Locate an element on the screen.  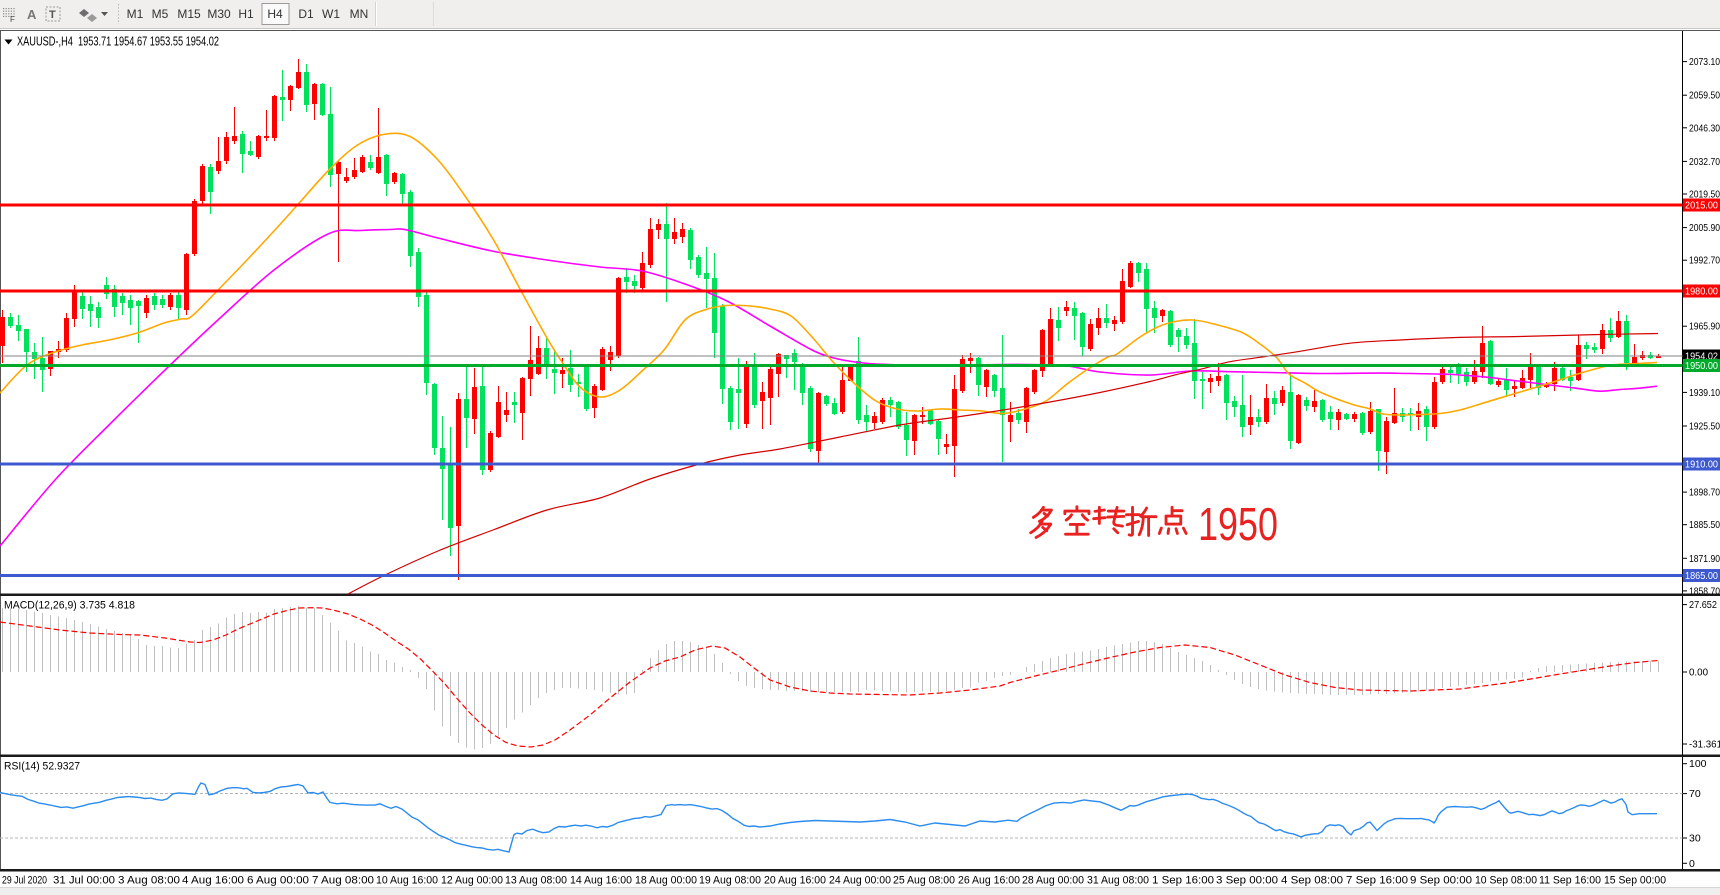
svg-text: 1910.00 is located at coordinates (1701, 465).